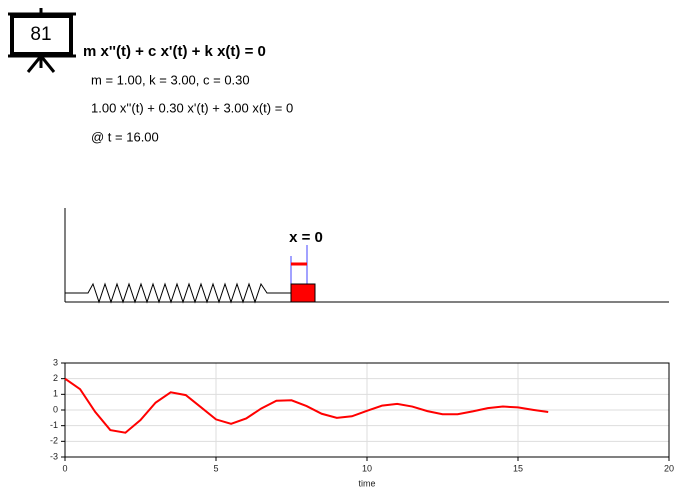 The image size is (692, 492). I want to click on x-tick-label: 15, so click(518, 468).